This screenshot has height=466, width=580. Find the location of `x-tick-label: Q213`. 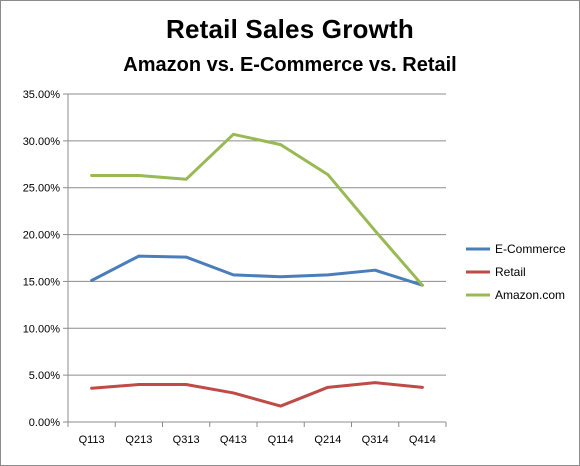

x-tick-label: Q213 is located at coordinates (138, 440).